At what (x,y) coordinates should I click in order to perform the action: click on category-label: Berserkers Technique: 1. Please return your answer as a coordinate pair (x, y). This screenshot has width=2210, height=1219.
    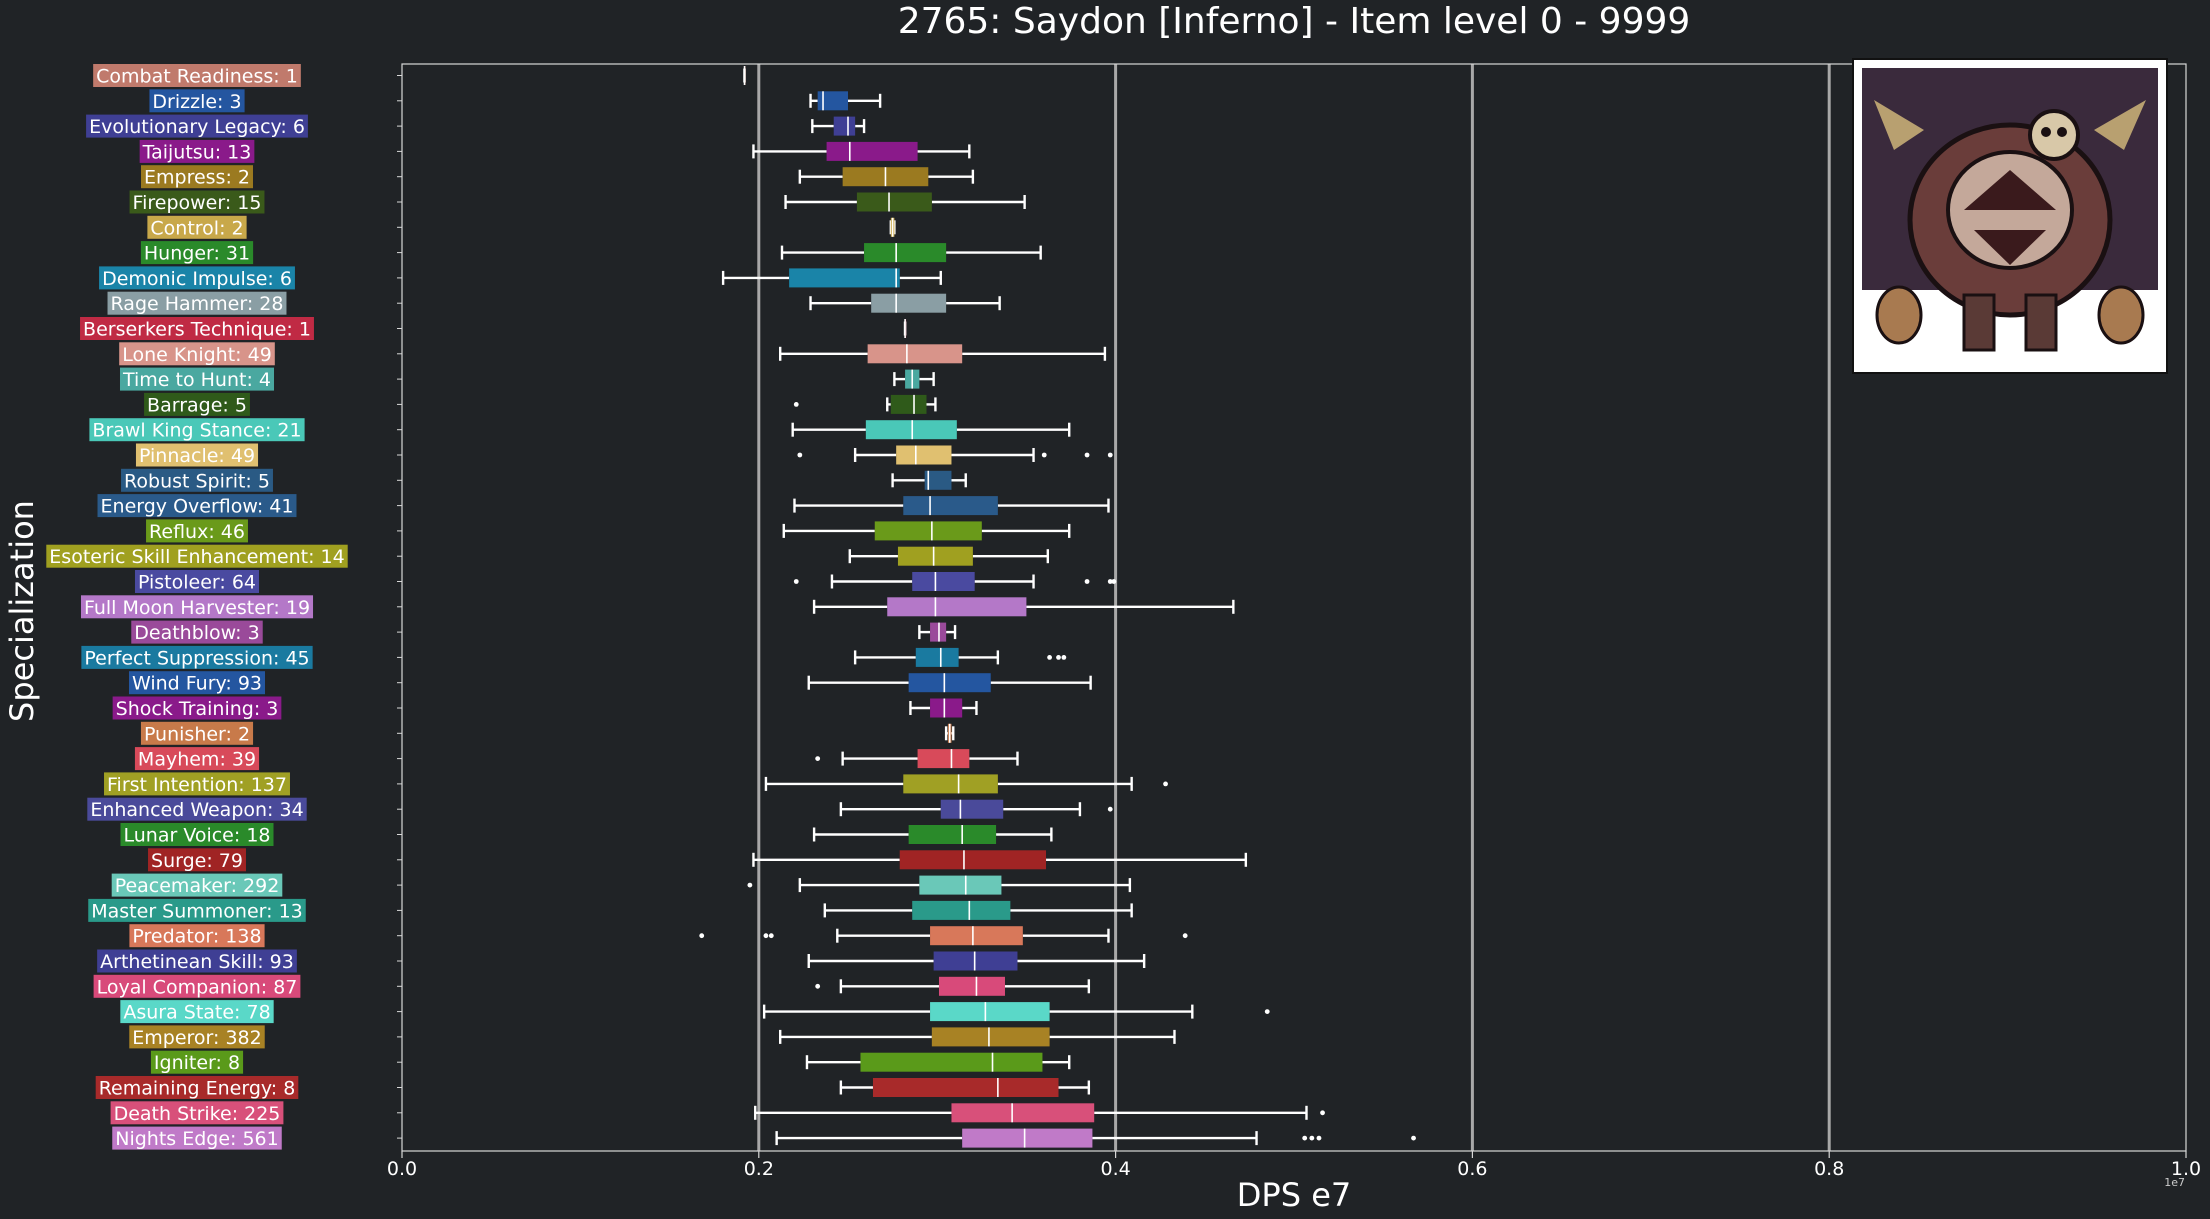
    Looking at the image, I should click on (197, 330).